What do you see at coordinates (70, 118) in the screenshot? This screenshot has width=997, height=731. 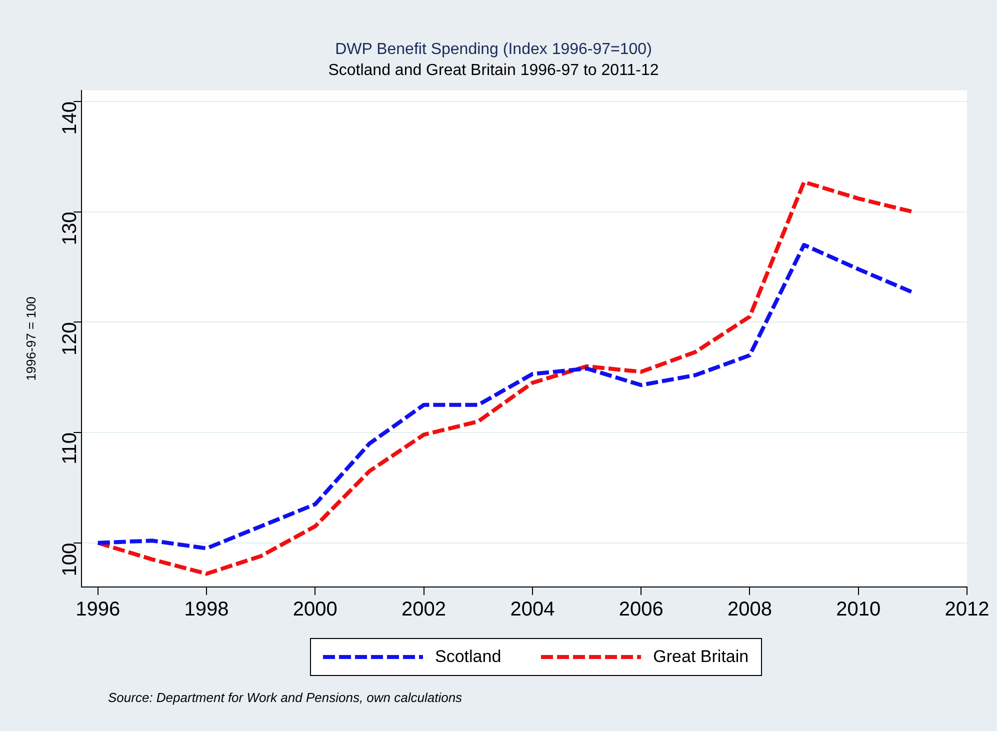 I see `y-tick-label: 140` at bounding box center [70, 118].